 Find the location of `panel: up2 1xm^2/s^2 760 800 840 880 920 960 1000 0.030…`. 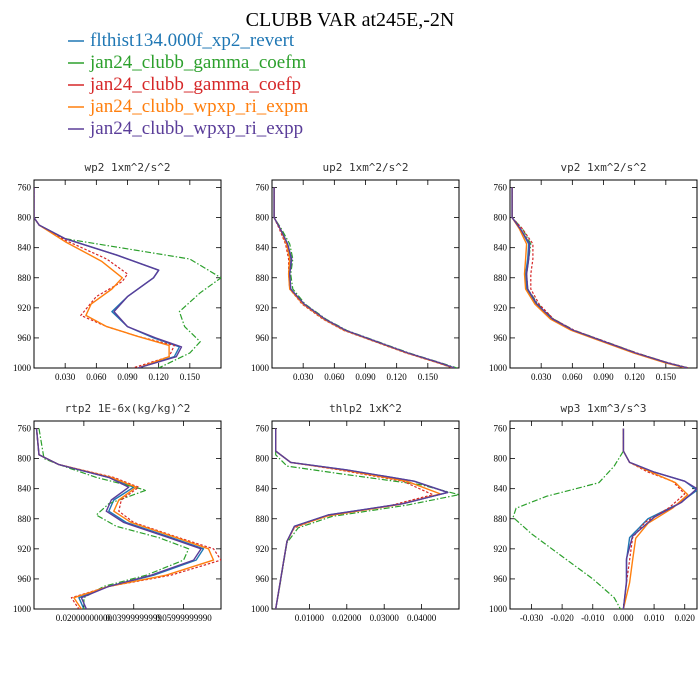

panel: up2 1xm^2/s^2 760 800 840 880 920 960 1000 0.030… is located at coordinates (355, 271).